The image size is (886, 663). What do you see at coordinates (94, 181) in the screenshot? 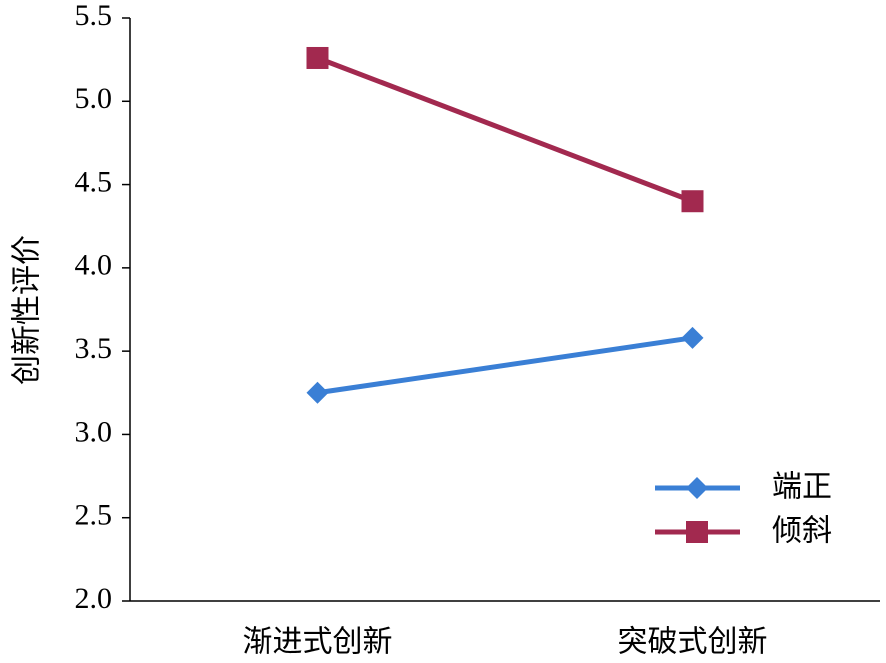
I see `y-tick-label: 4.5` at bounding box center [94, 181].